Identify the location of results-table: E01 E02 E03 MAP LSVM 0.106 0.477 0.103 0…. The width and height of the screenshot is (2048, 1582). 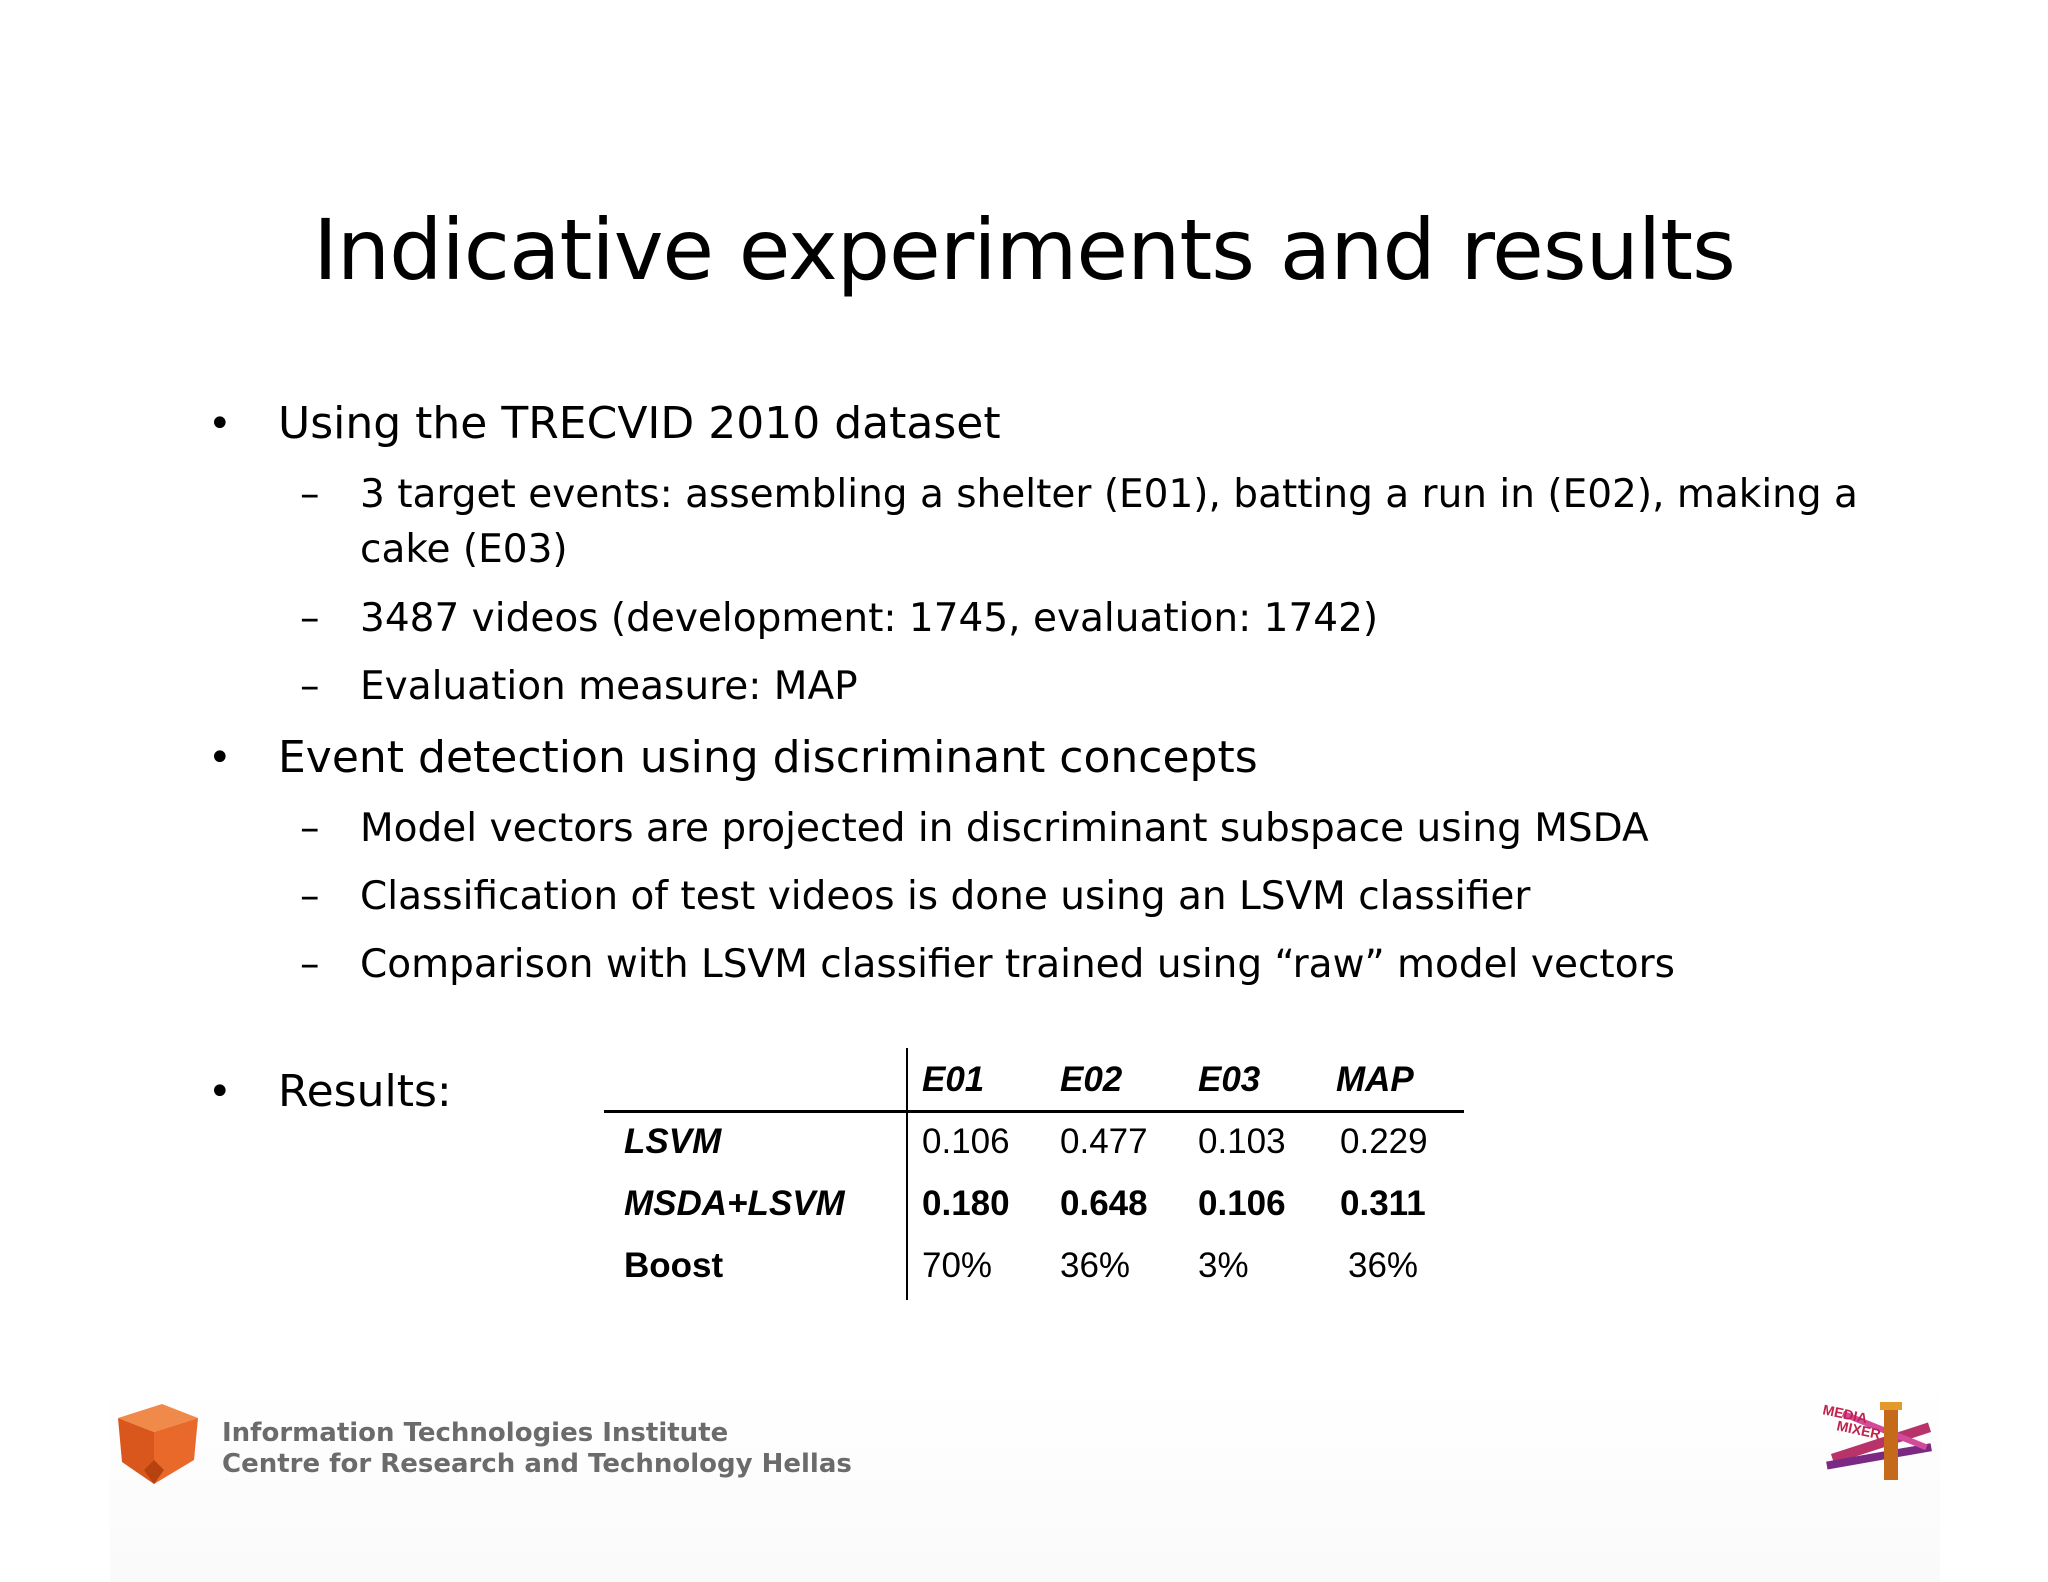
(1034, 1174).